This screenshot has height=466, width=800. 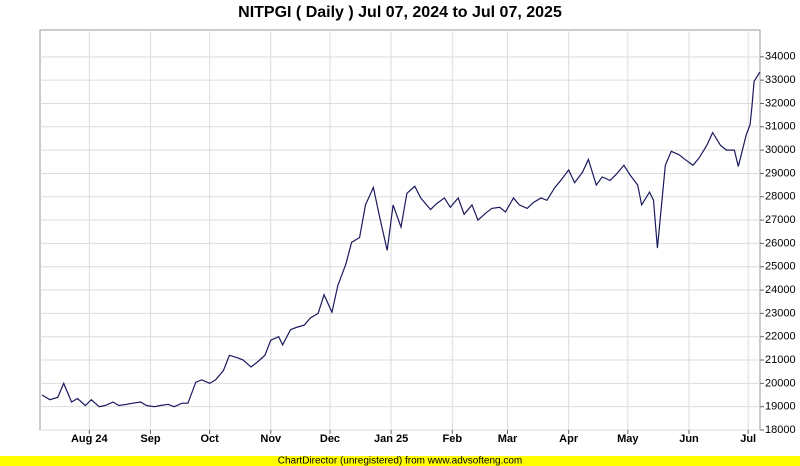 I want to click on x-tick-label: Sep, so click(x=150, y=439).